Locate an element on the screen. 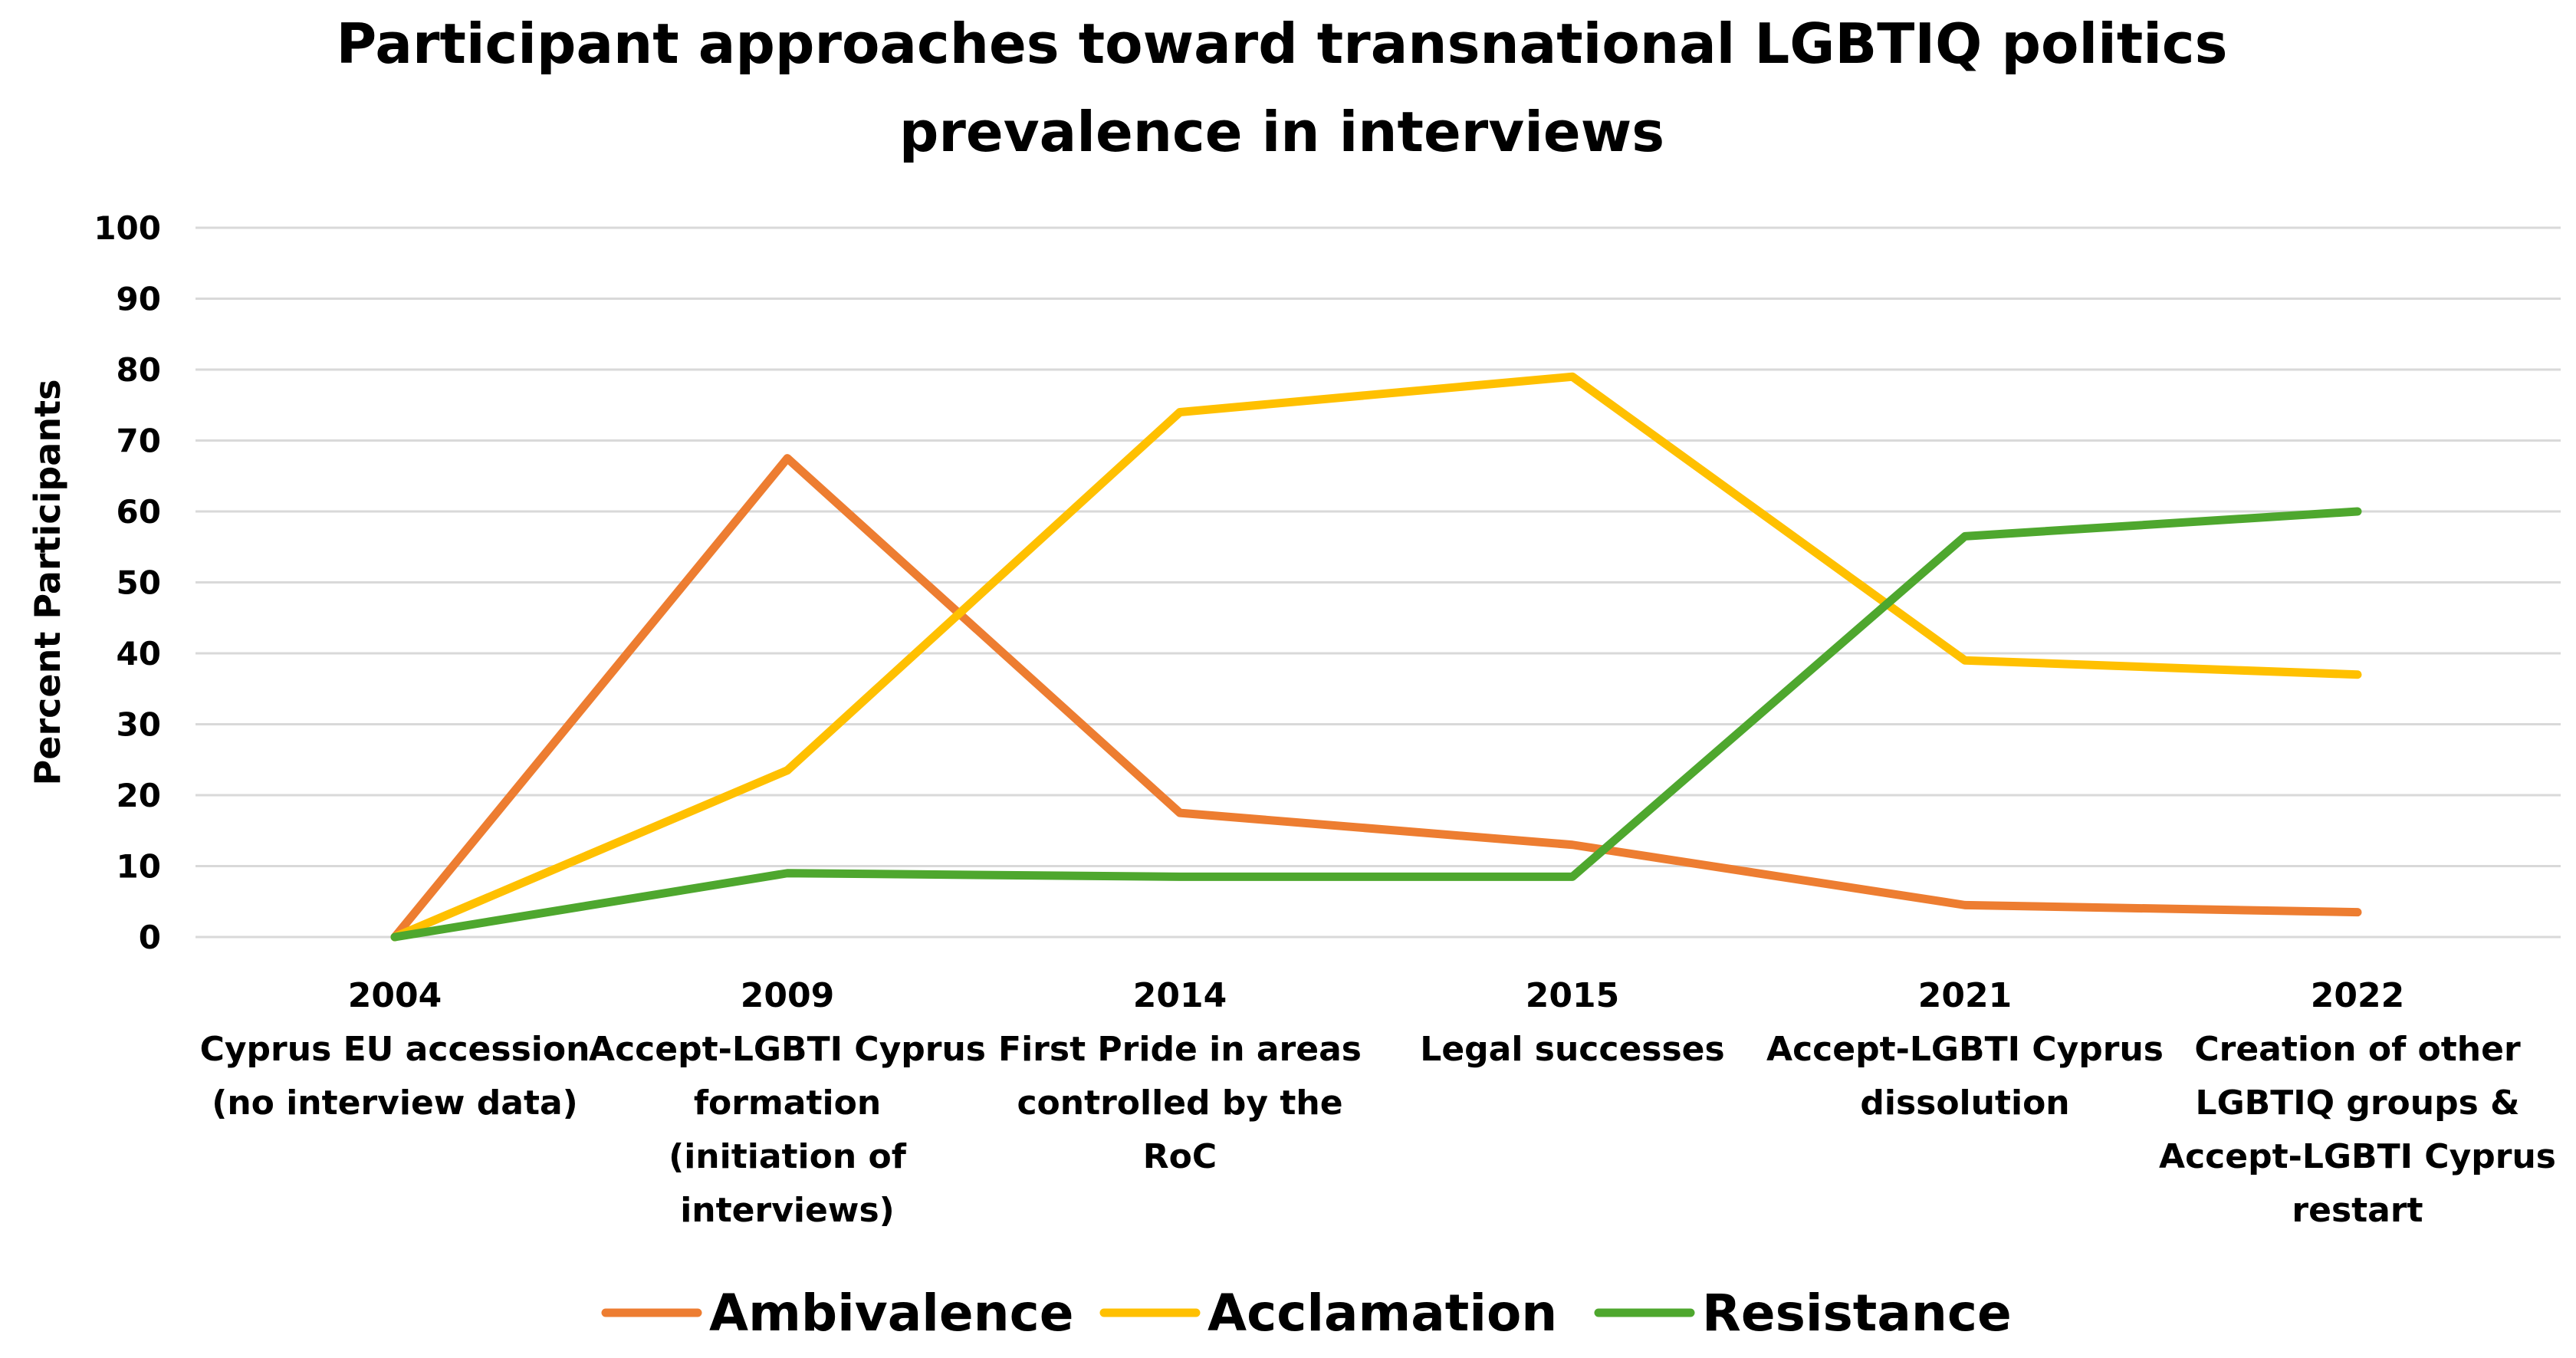 Image resolution: width=2576 pixels, height=1358 pixels. legend: Ambivalence Acclamation Resistance is located at coordinates (1307, 1313).